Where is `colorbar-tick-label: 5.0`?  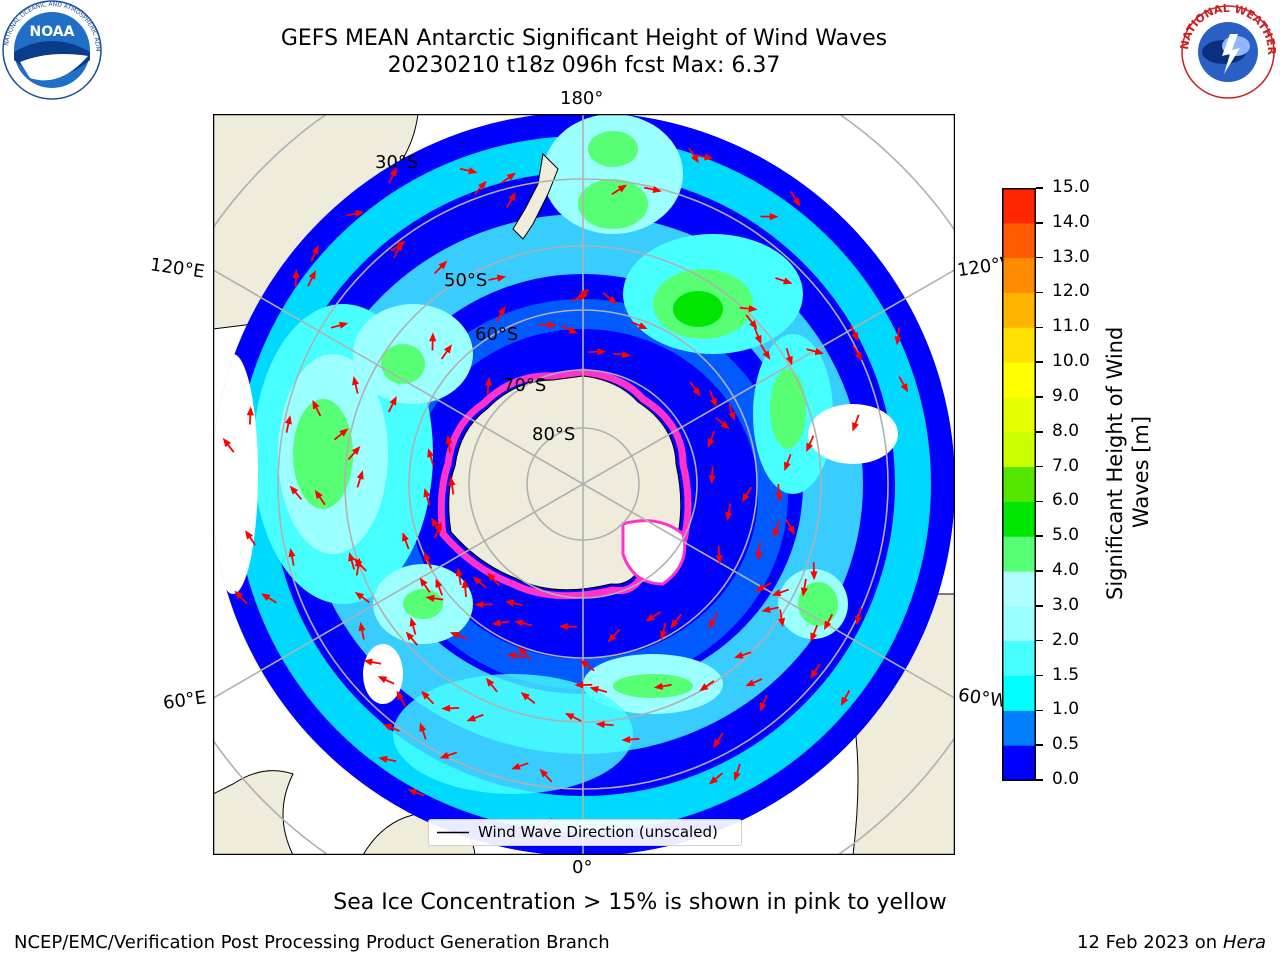 colorbar-tick-label: 5.0 is located at coordinates (1066, 535).